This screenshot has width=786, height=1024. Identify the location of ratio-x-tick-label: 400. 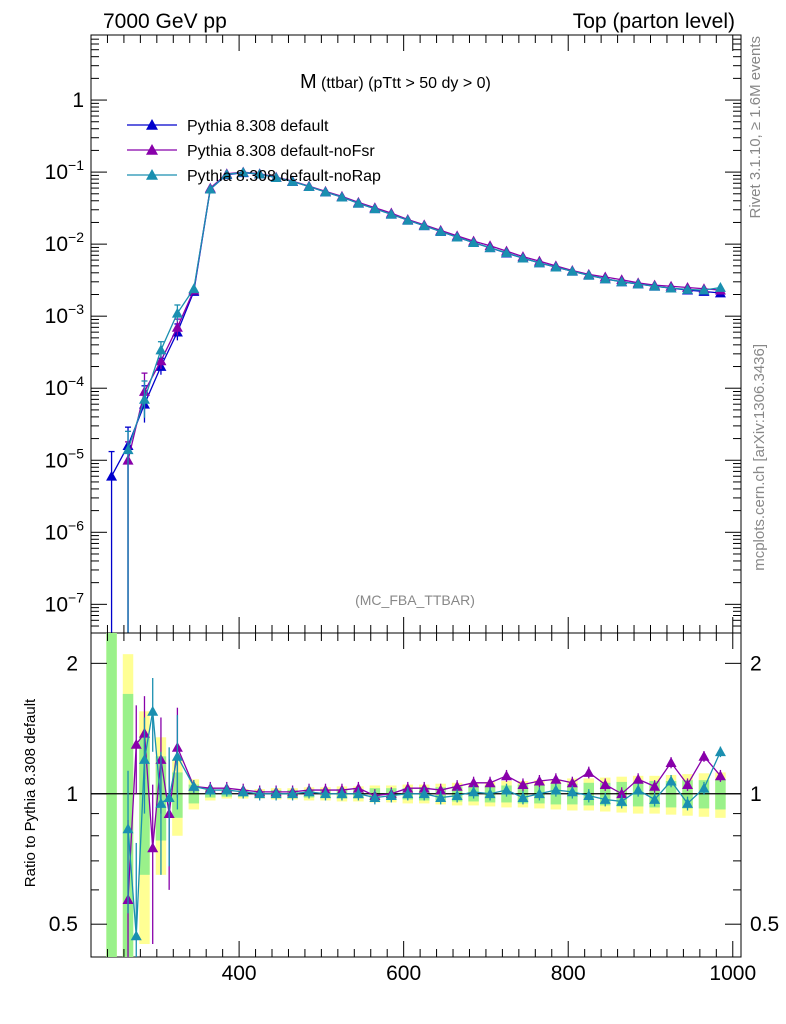
(239, 973).